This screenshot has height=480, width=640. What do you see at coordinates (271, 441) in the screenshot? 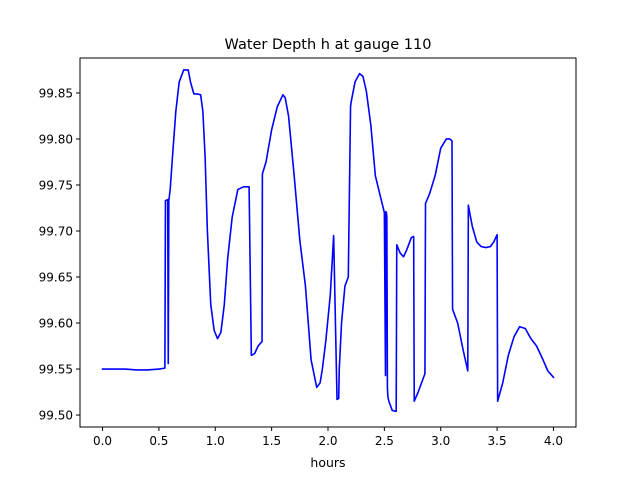
I see `x-tick-label: 1.5` at bounding box center [271, 441].